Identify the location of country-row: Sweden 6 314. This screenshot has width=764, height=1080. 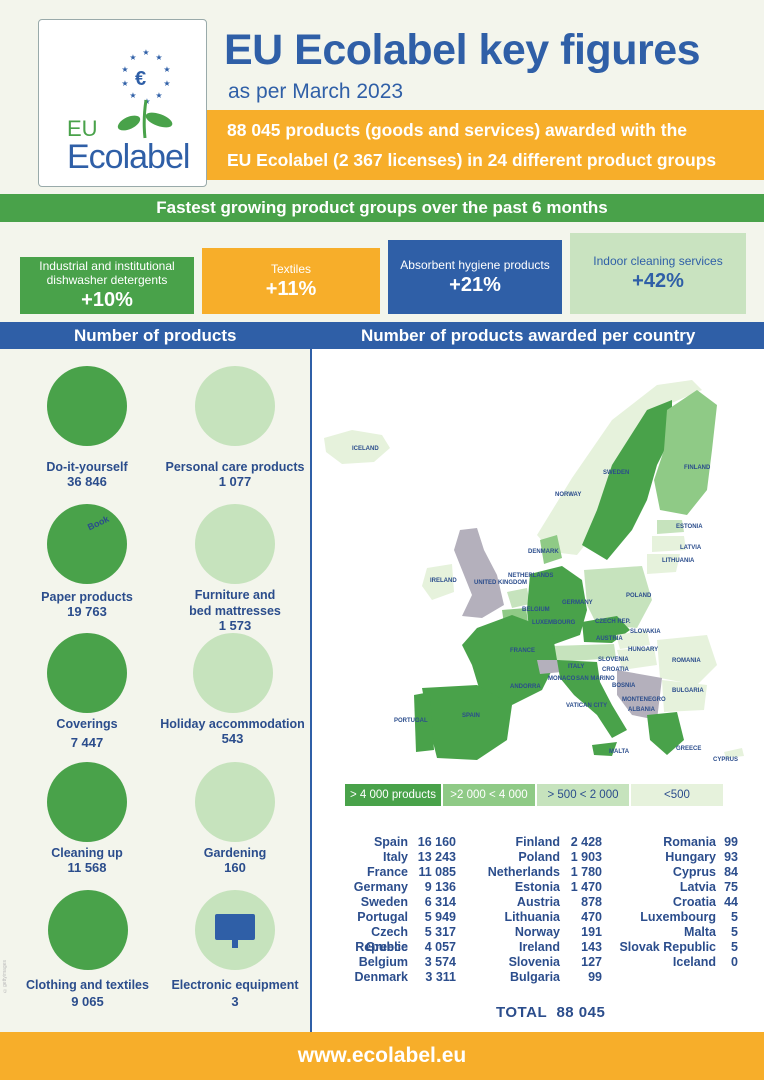
(387, 902).